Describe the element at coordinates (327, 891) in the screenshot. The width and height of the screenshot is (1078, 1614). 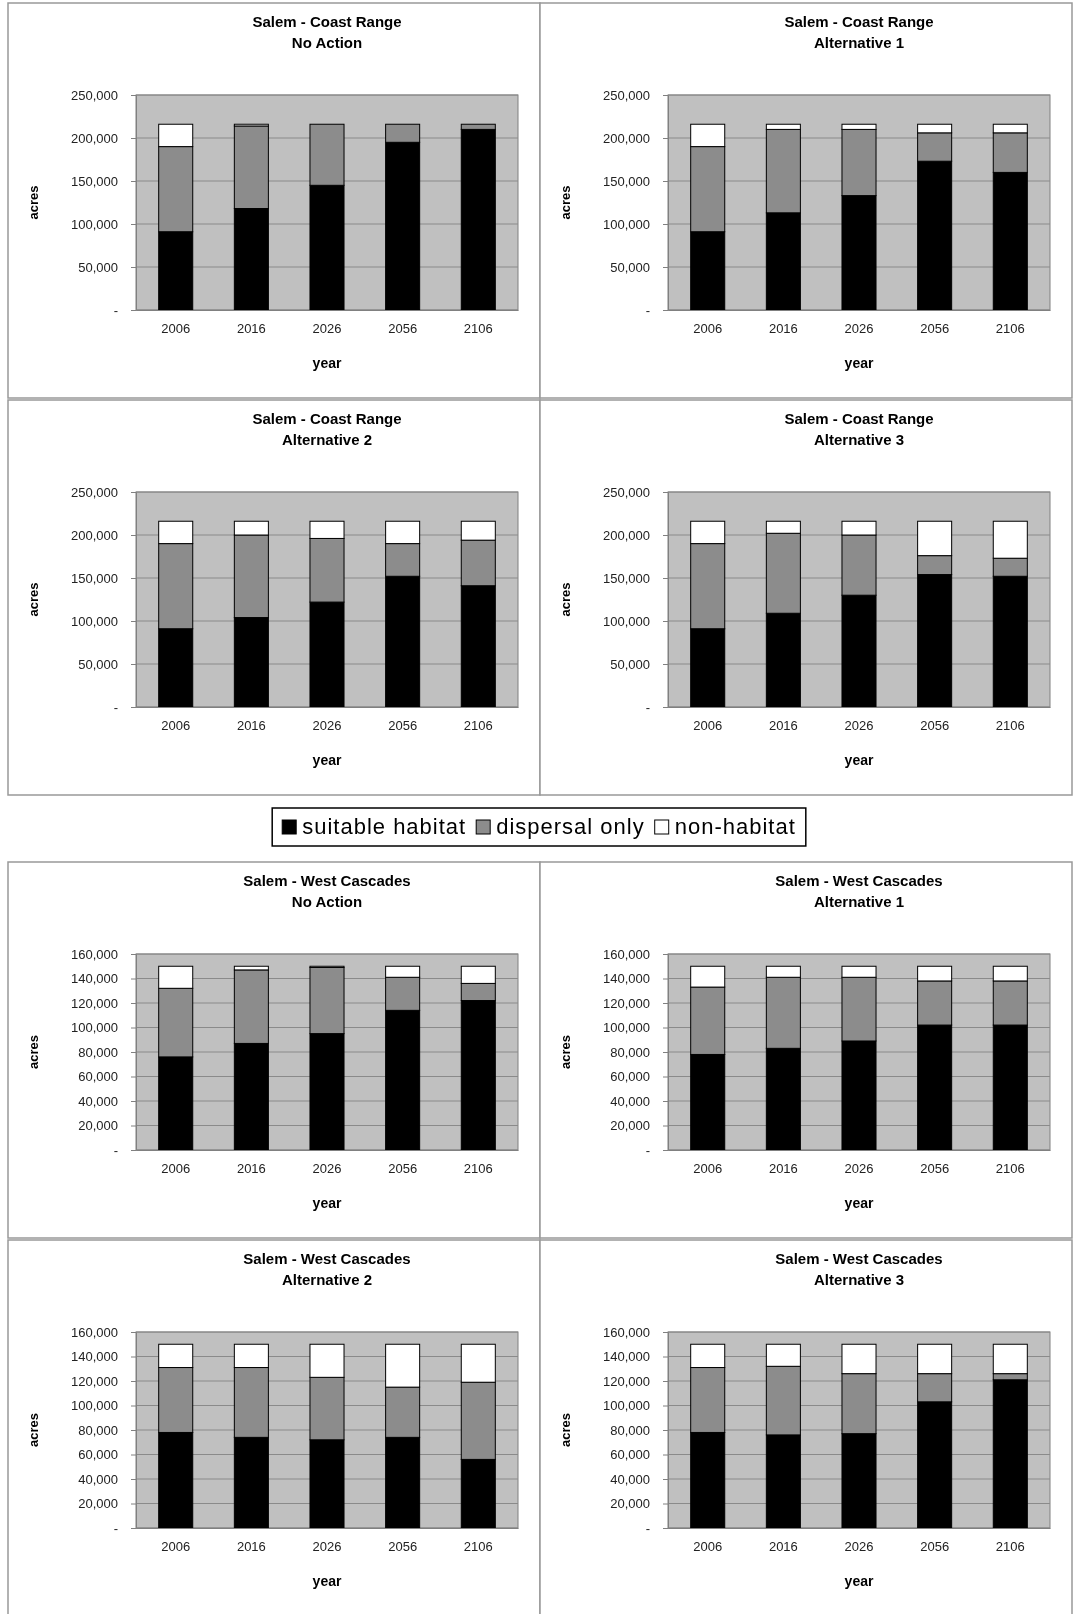
I see `chart-title: Salem - West Cascades No Action` at that location.